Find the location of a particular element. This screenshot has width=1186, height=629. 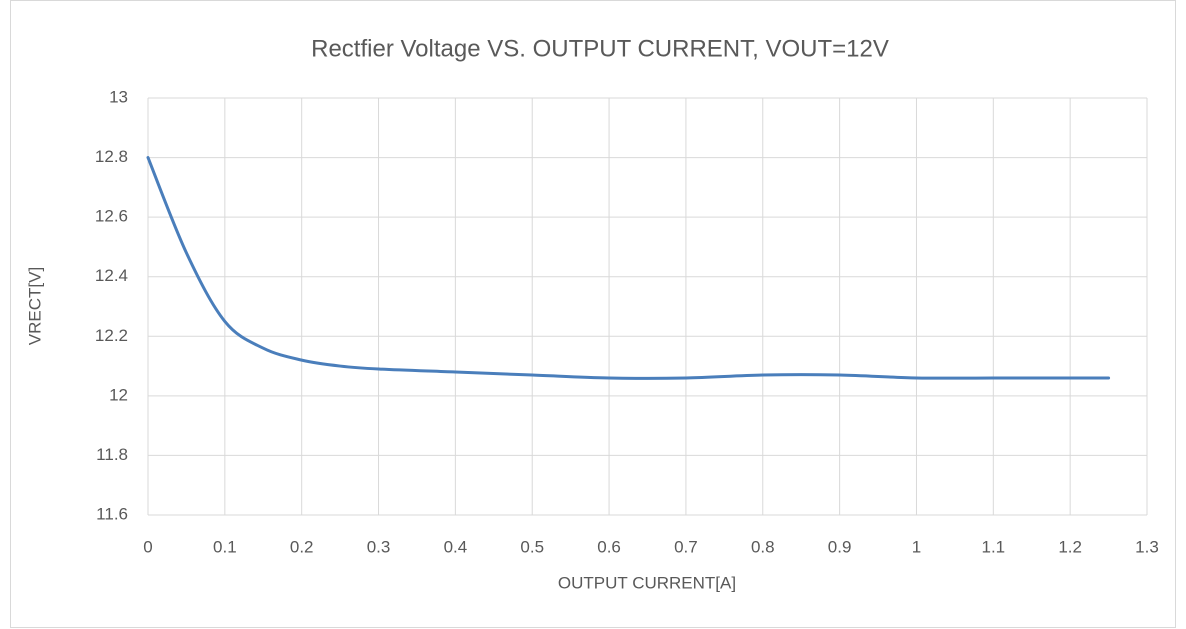

x-tick-label: 0.9 is located at coordinates (840, 546).